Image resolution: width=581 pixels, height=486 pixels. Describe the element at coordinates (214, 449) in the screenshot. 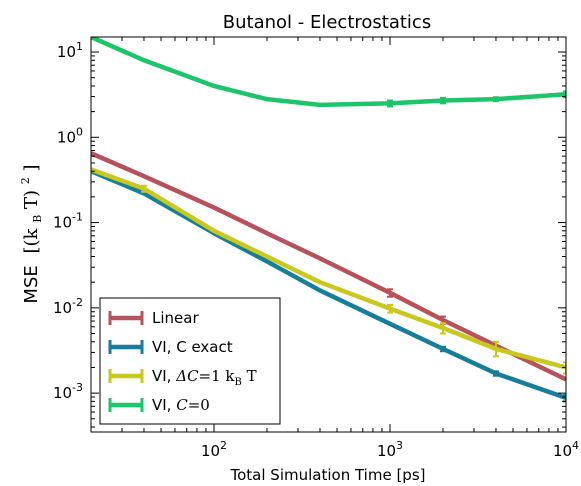

I see `x-tick-label: 10²` at that location.